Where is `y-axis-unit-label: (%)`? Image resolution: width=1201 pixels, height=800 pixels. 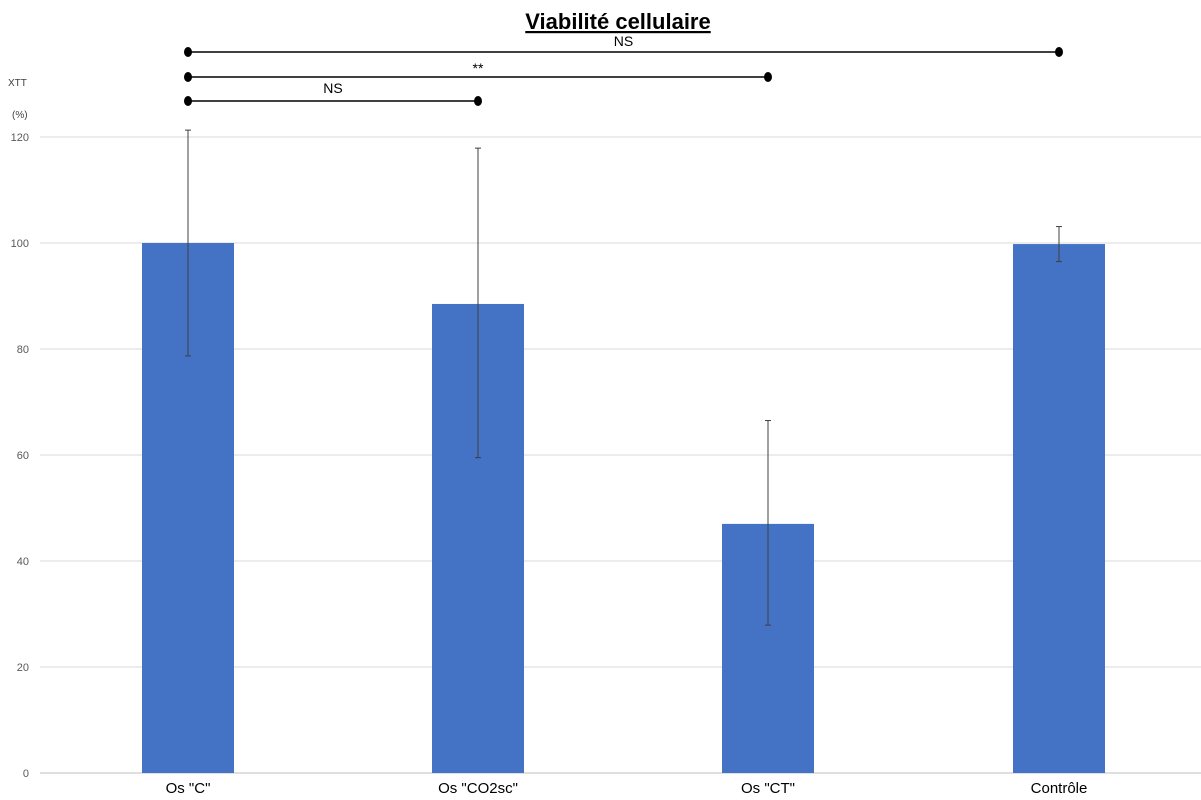
y-axis-unit-label: (%) is located at coordinates (20, 115).